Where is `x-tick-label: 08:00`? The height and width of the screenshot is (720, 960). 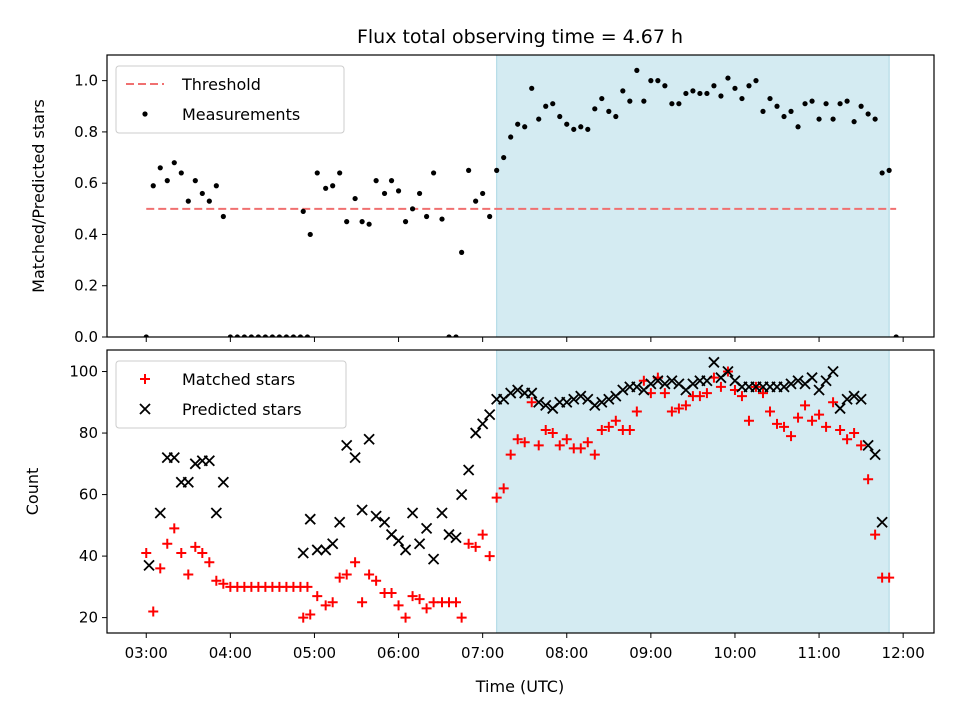
x-tick-label: 08:00 is located at coordinates (566, 653).